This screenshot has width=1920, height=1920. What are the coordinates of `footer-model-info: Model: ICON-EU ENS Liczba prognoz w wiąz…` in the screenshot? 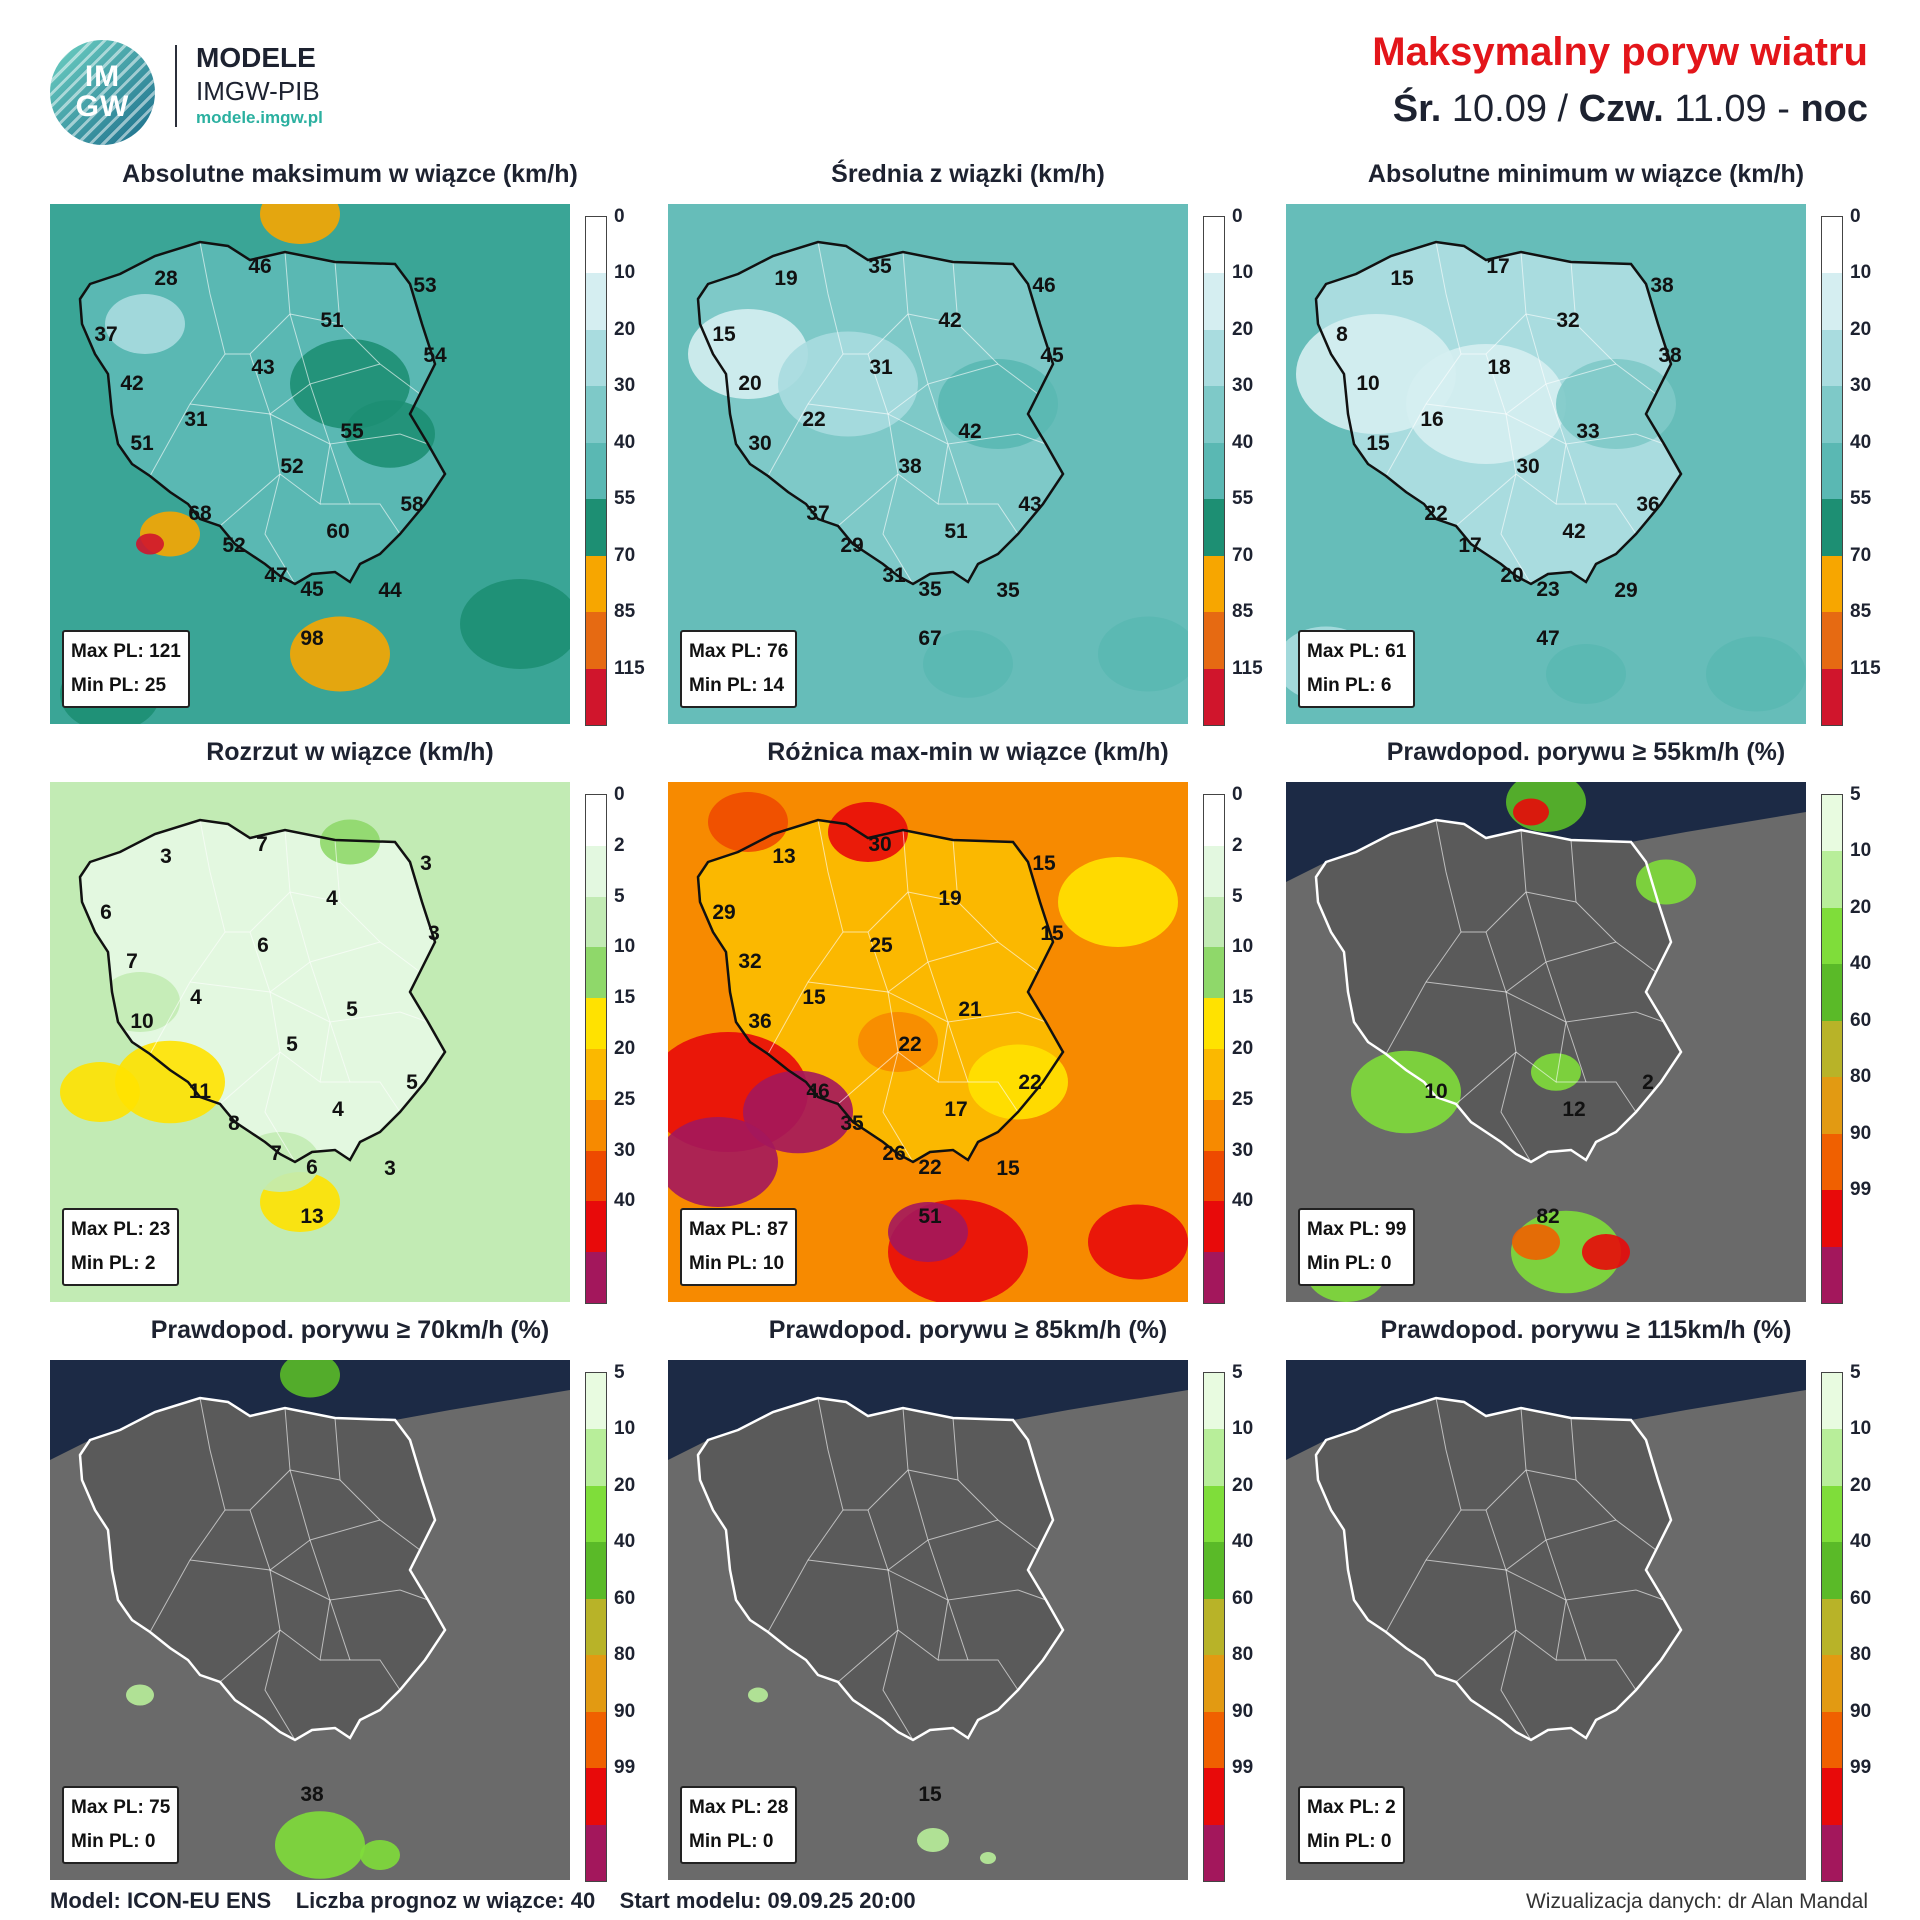 It's located at (483, 1901).